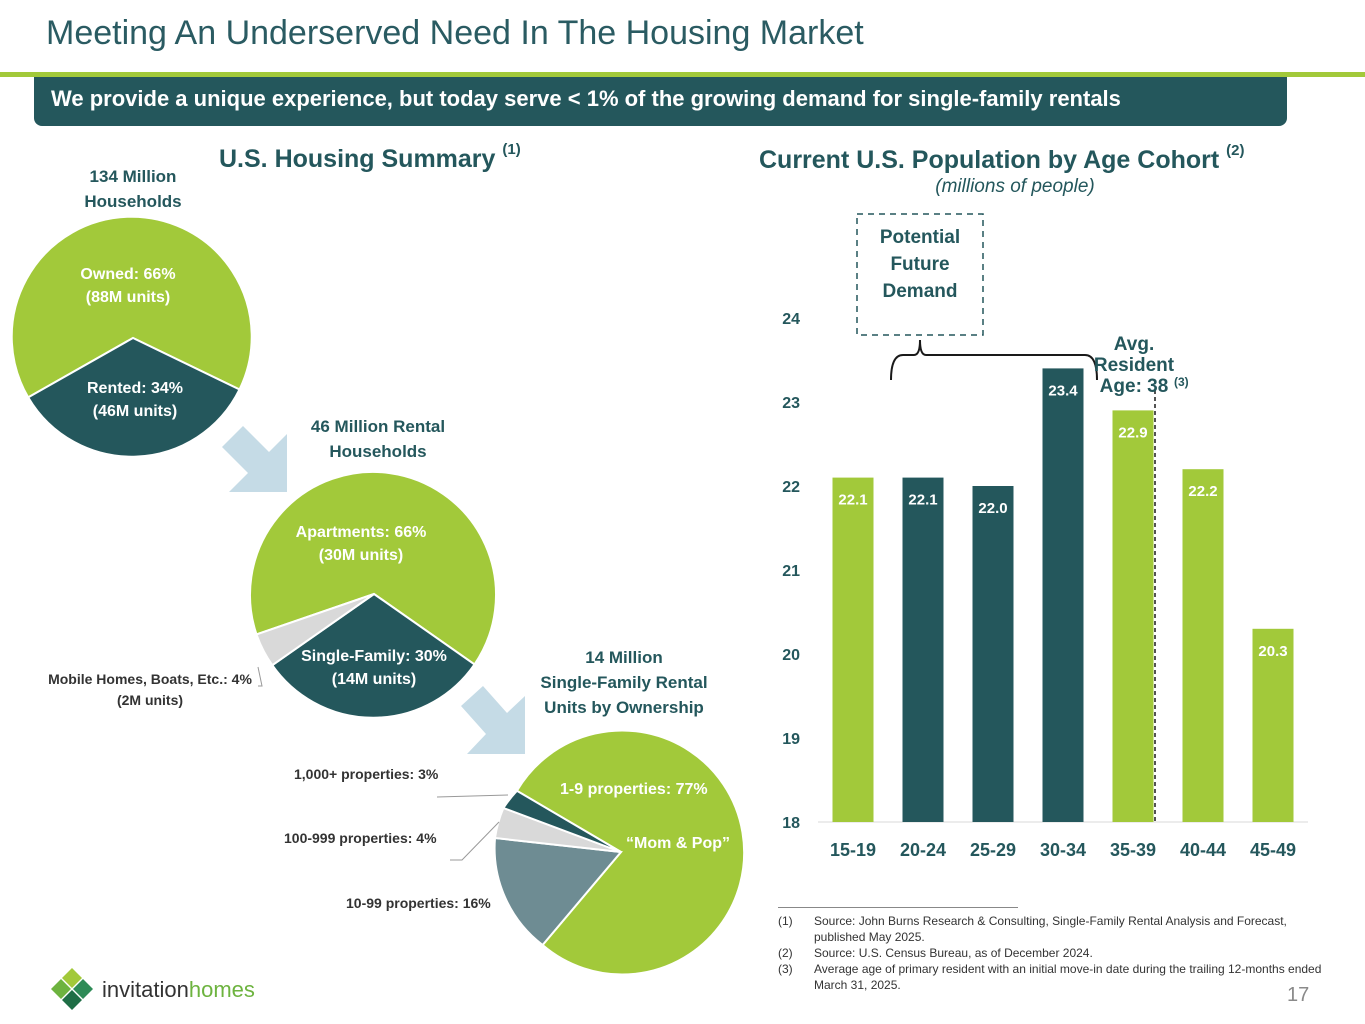 The image size is (1365, 1024). Describe the element at coordinates (370, 157) in the screenshot. I see `housing-summary-title: U.S. Housing Summary (1)` at that location.